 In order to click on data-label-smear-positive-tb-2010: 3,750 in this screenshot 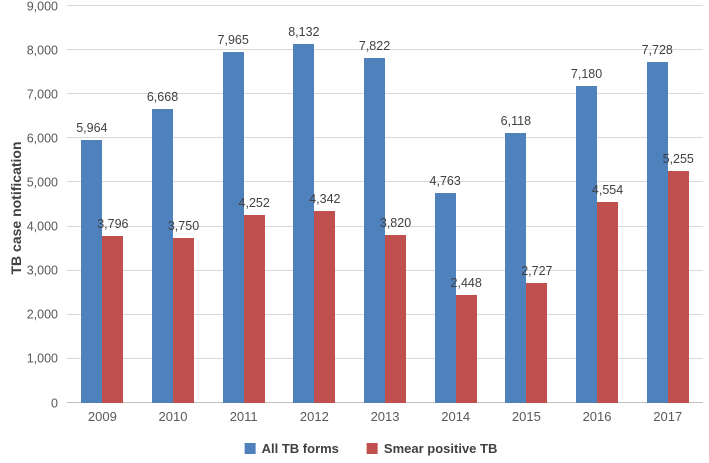, I will do `click(183, 225)`.